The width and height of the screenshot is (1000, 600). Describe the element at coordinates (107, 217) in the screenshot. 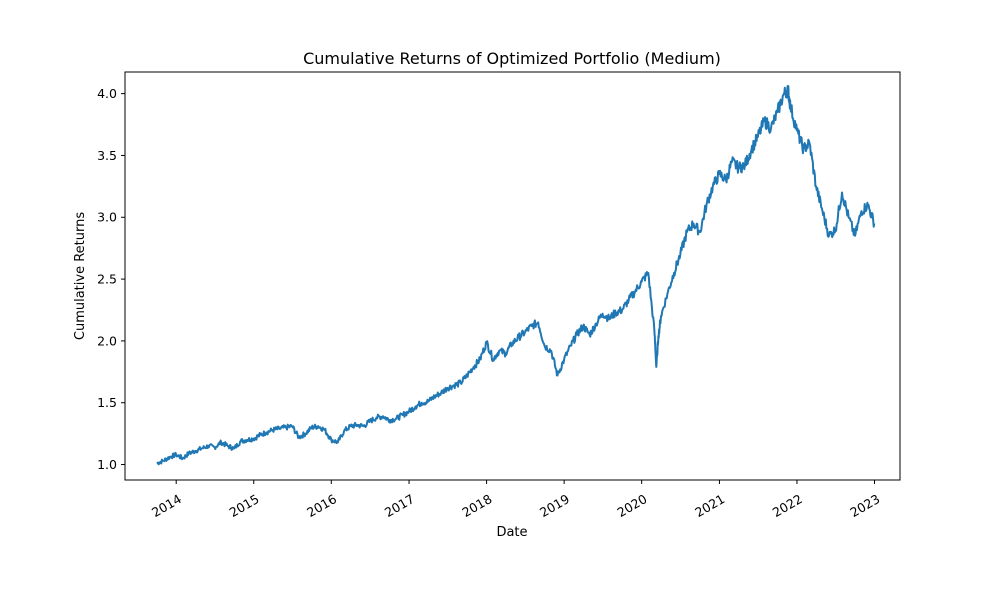

I see `y-tick-label: 3.0` at that location.